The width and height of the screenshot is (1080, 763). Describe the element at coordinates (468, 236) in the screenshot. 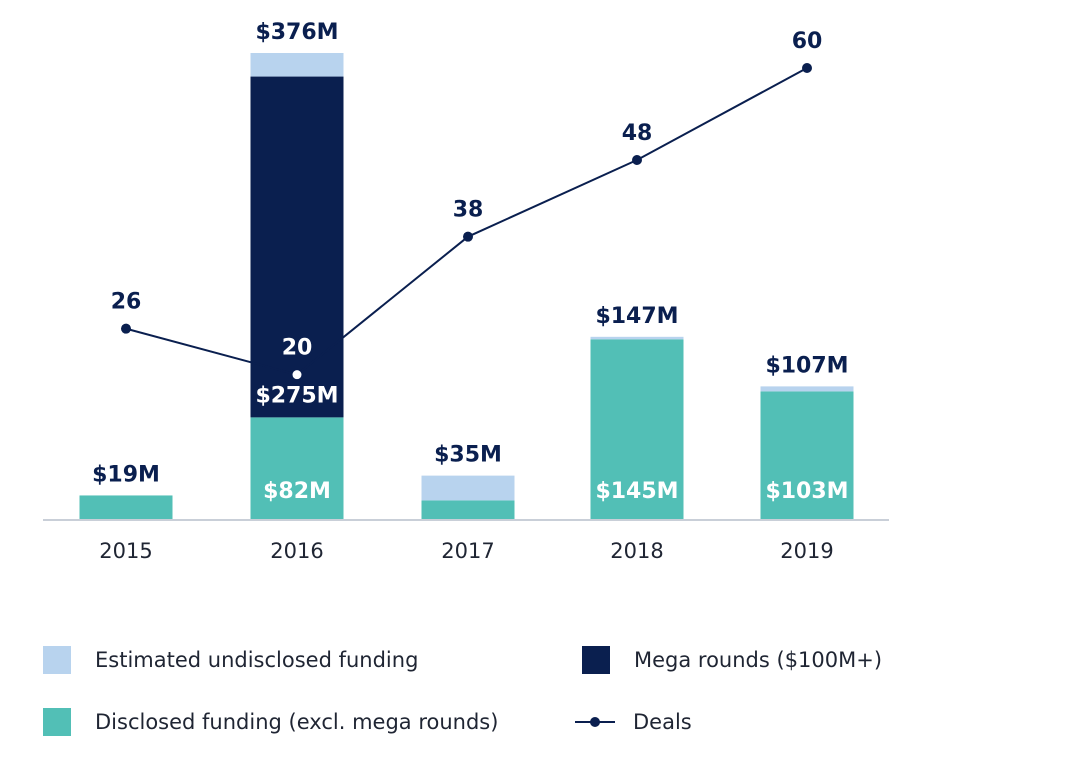

I see `deals-point-2017` at that location.